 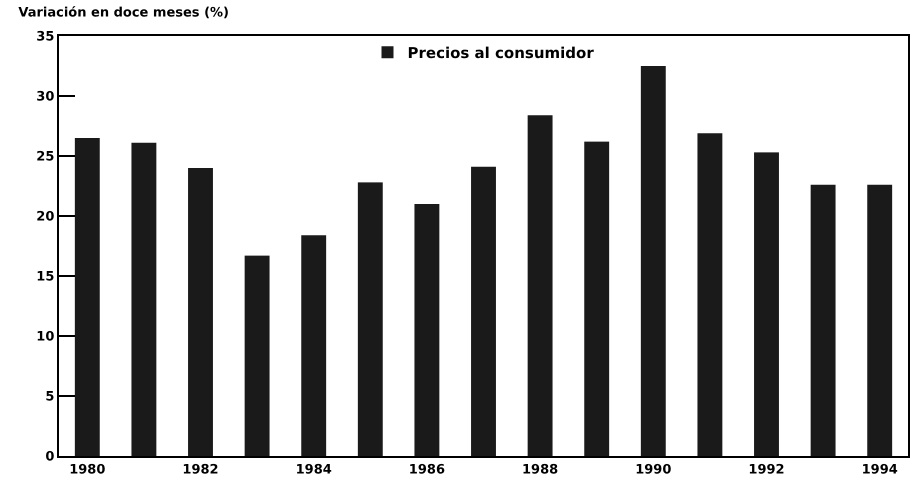 What do you see at coordinates (426, 470) in the screenshot?
I see `x-tick-label: 1986` at bounding box center [426, 470].